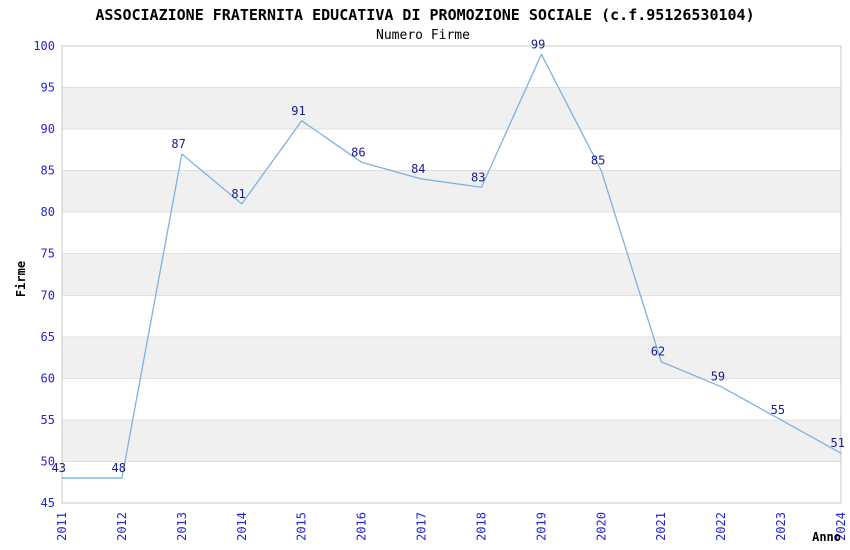 The height and width of the screenshot is (550, 850). Describe the element at coordinates (48, 420) in the screenshot. I see `y-tick-label: 55` at that location.